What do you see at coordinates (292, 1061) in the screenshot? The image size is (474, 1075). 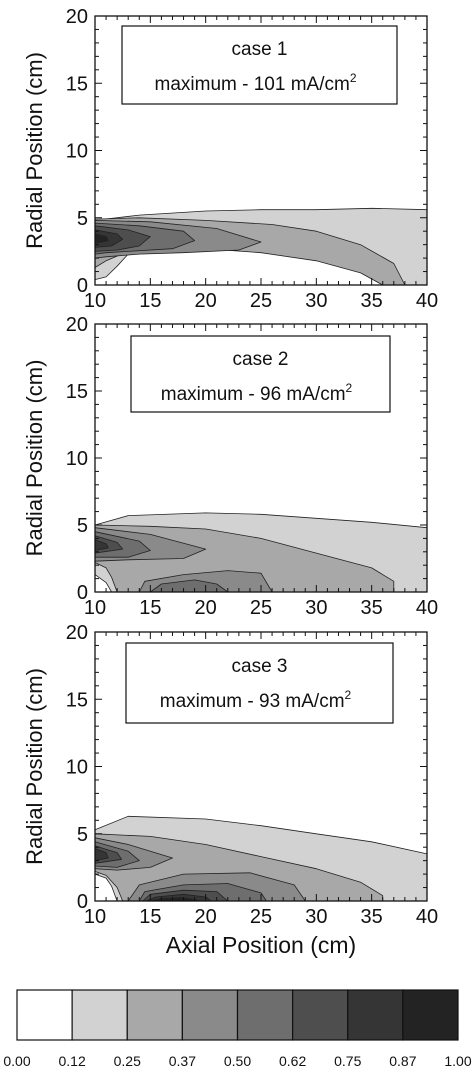 I see `colorbar-tick-label: 0.62` at bounding box center [292, 1061].